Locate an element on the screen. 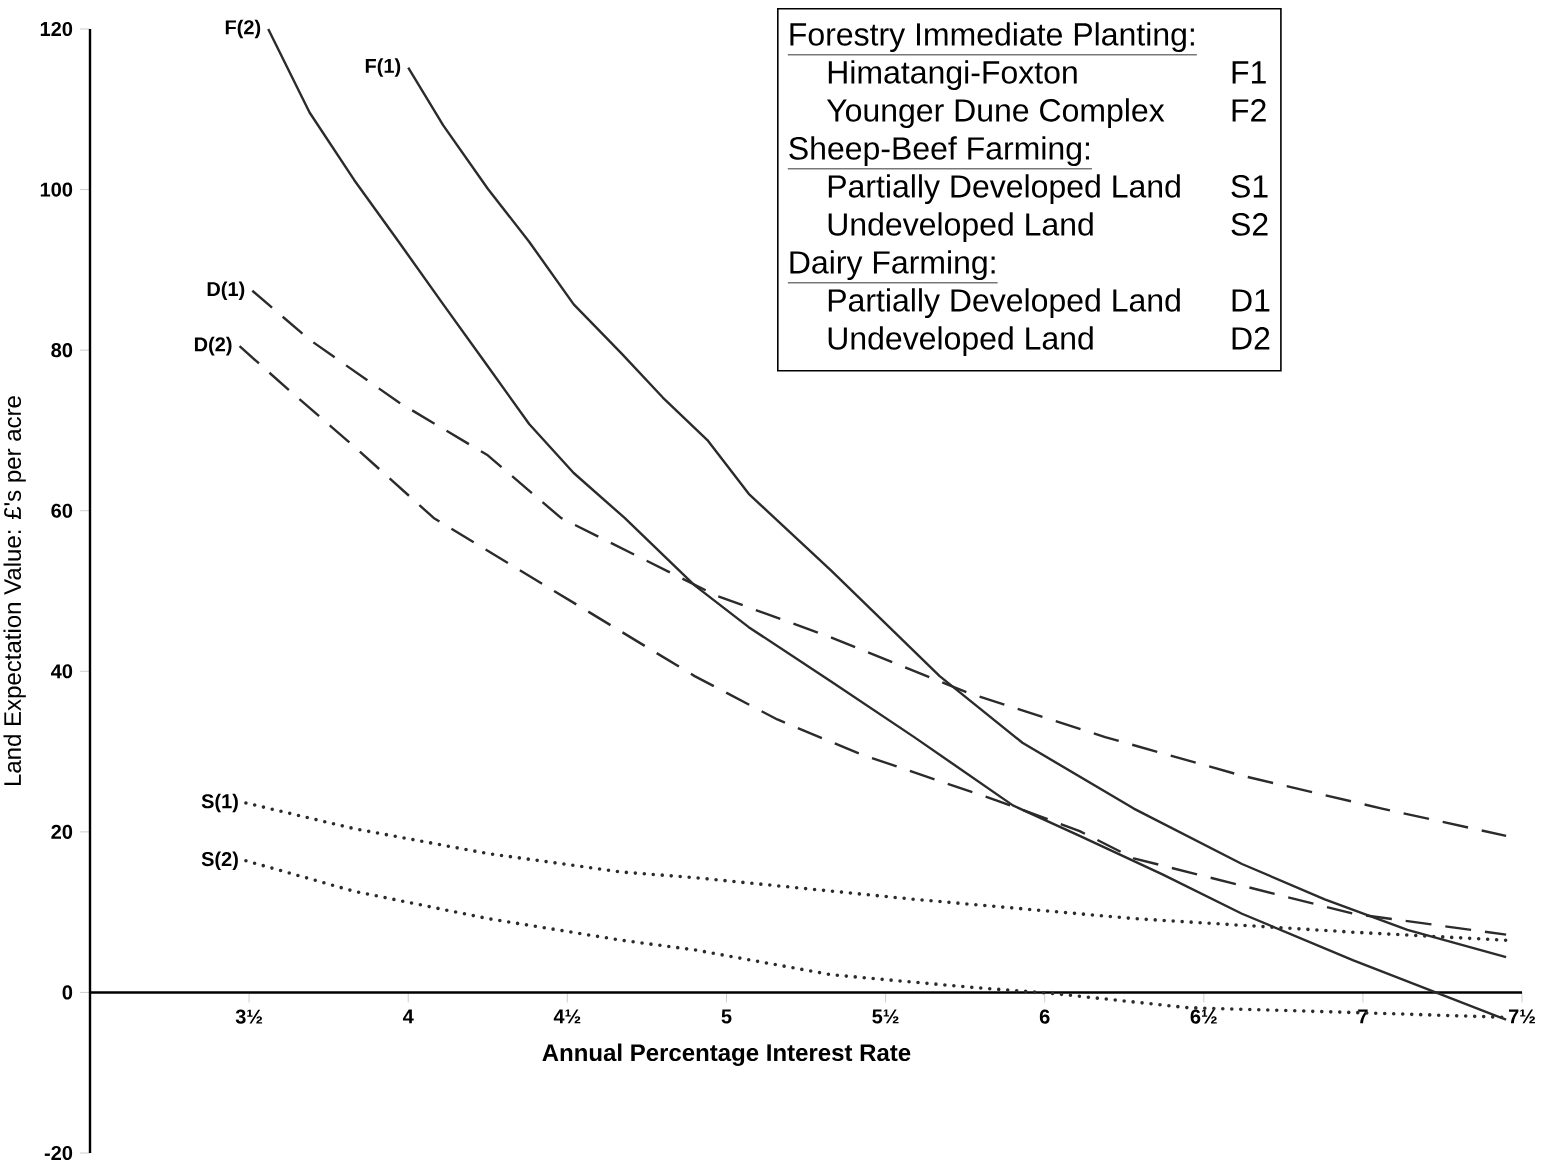 This screenshot has width=1566, height=1164. series-label: S(1) is located at coordinates (219, 803).